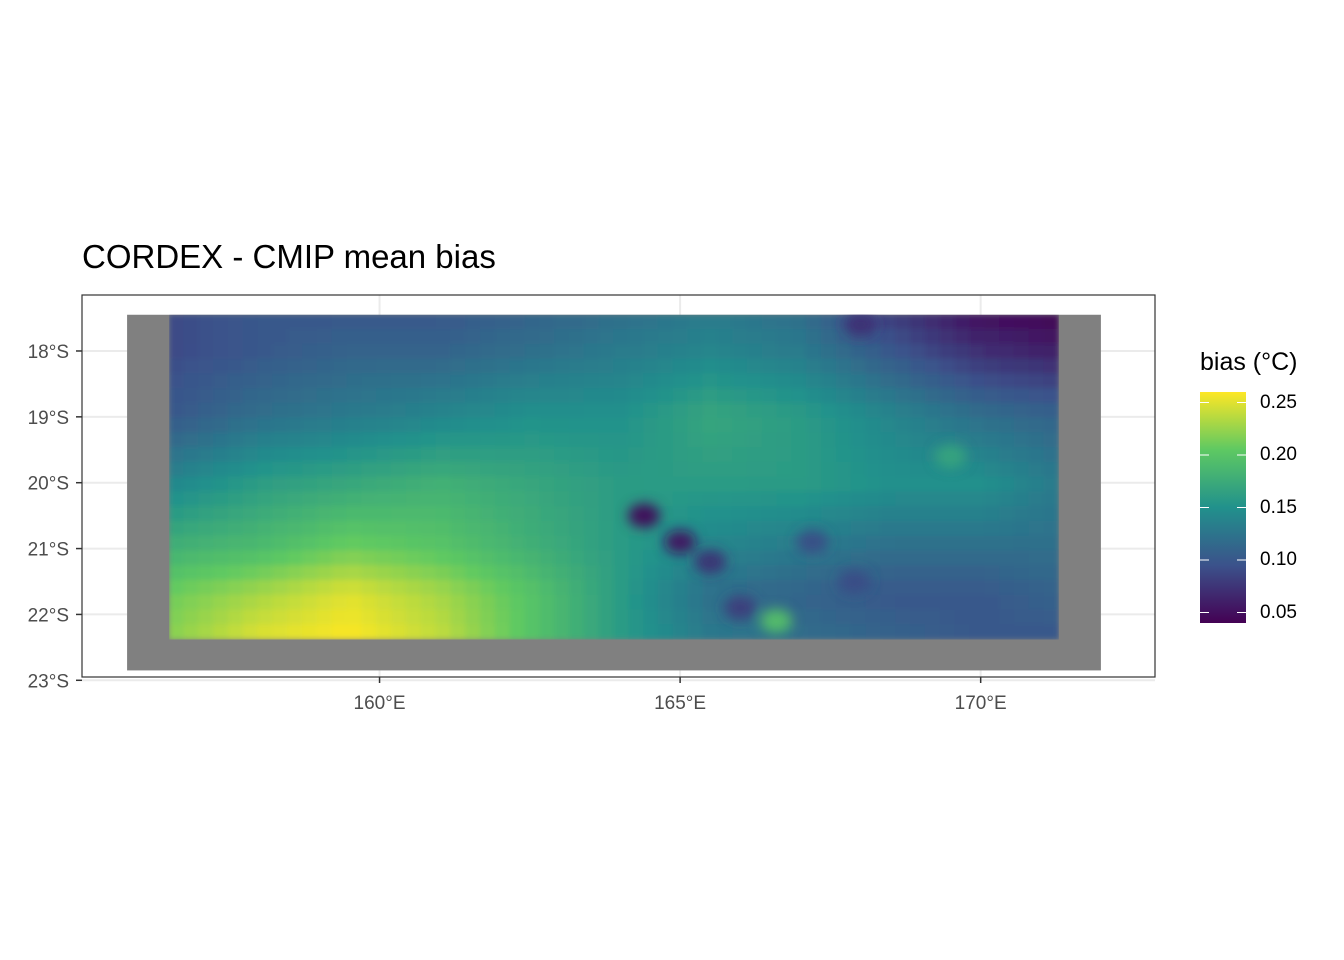 The height and width of the screenshot is (960, 1344). Describe the element at coordinates (48, 550) in the screenshot. I see `y-tick-label: 21°S` at that location.